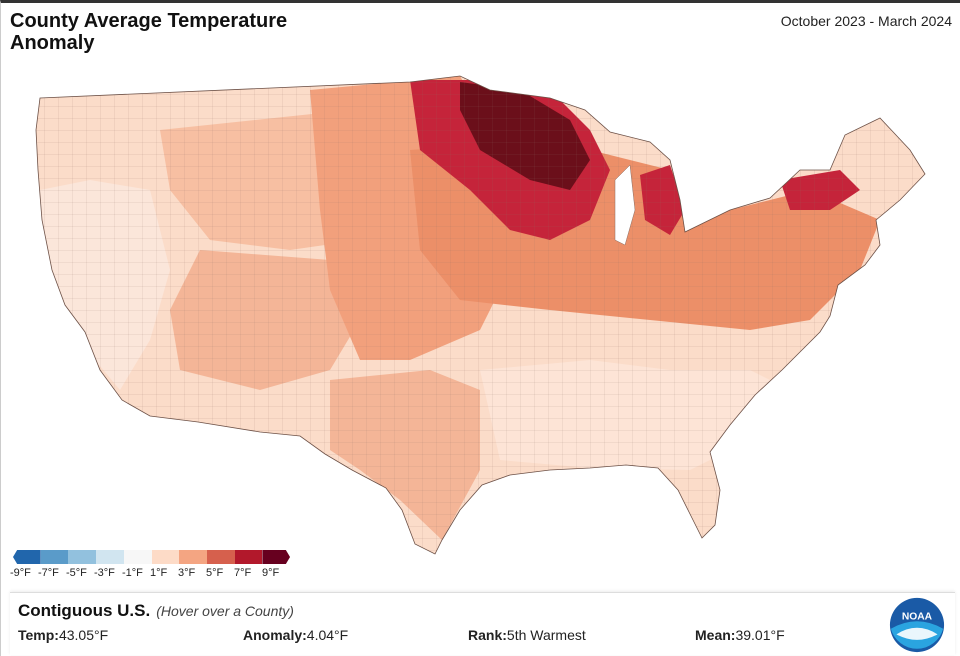  What do you see at coordinates (215, 573) in the screenshot?
I see `legend-label: 5°F` at bounding box center [215, 573].